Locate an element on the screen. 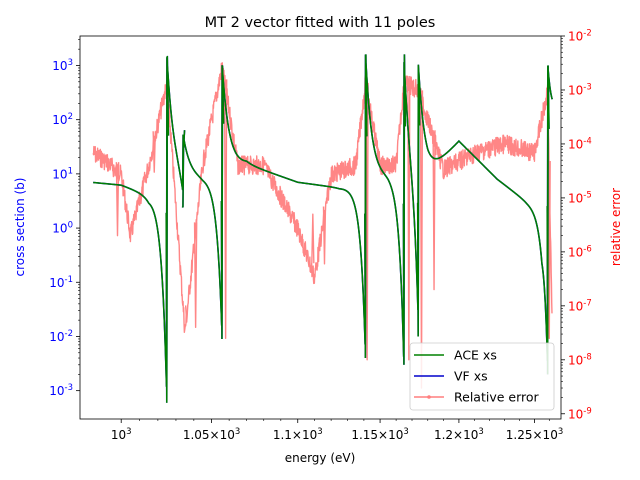  left-tick-label-1: 10-2 is located at coordinates (61, 336).